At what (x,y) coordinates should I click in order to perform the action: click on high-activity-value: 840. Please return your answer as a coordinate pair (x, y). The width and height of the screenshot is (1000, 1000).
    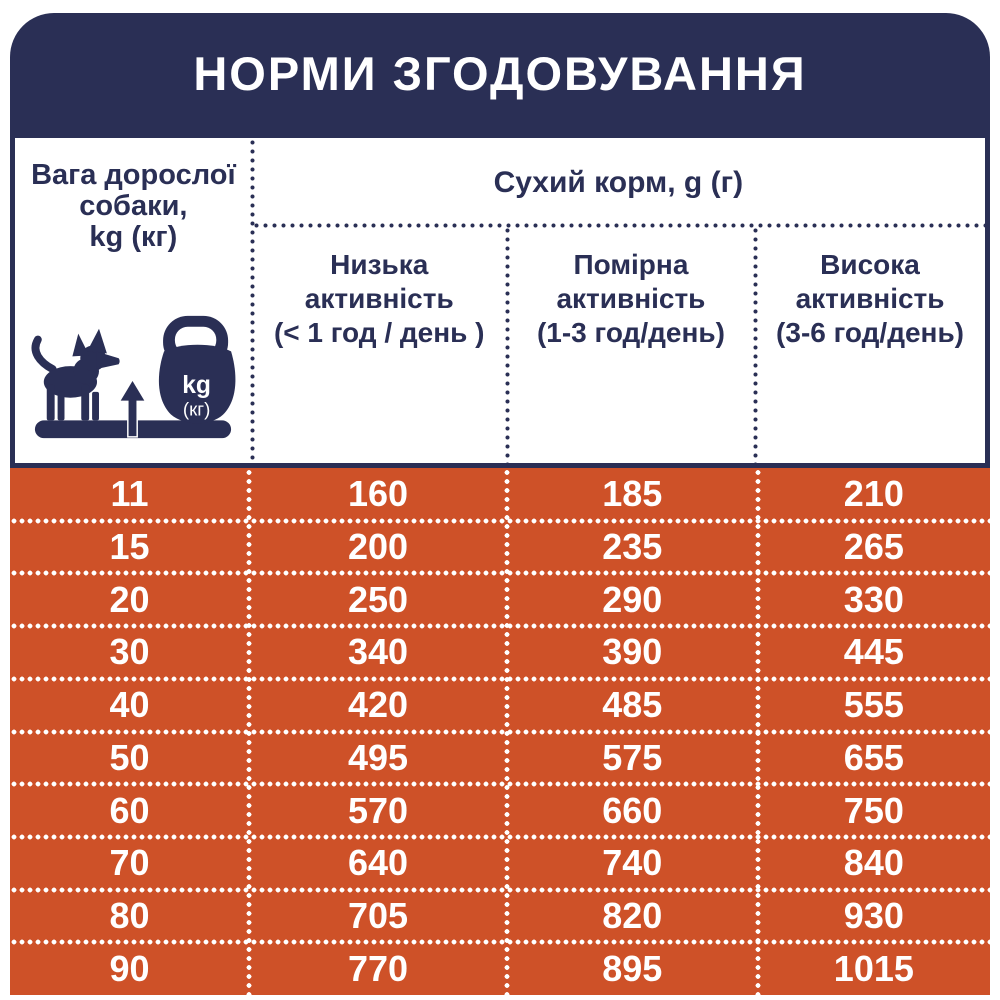
    Looking at the image, I should click on (873, 863).